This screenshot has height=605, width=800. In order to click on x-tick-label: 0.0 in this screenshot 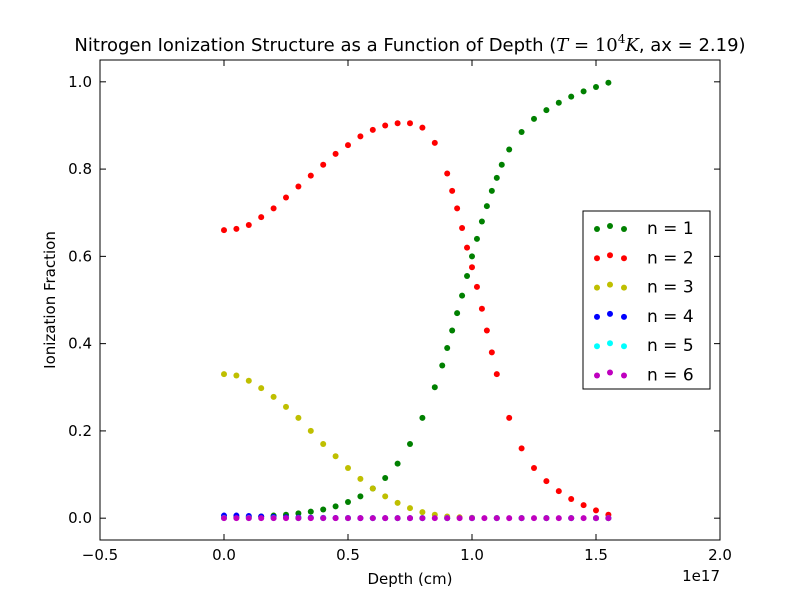, I will do `click(224, 555)`.